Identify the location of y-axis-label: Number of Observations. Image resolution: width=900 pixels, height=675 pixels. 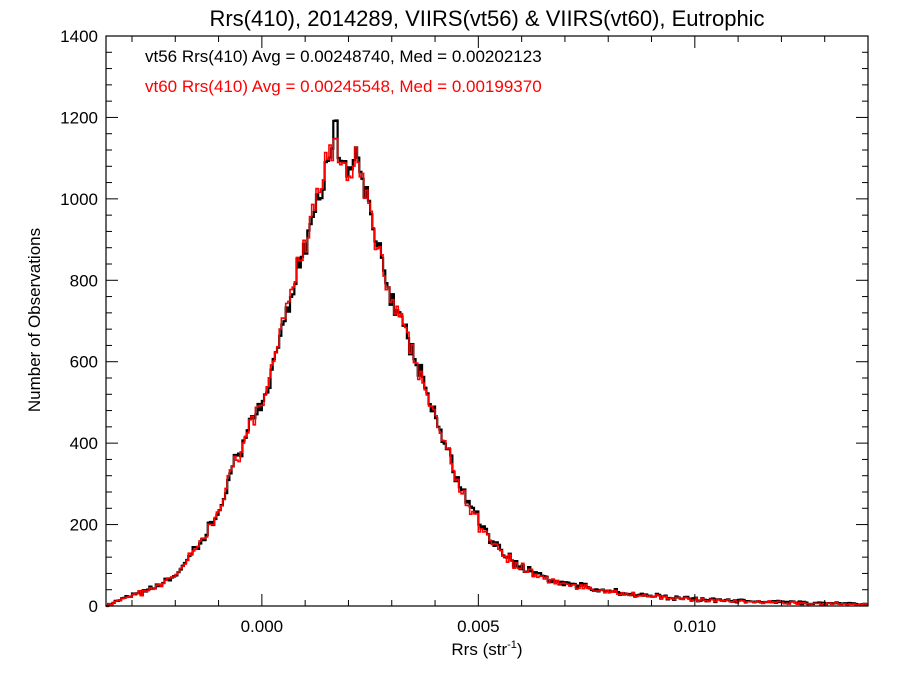
(34, 320).